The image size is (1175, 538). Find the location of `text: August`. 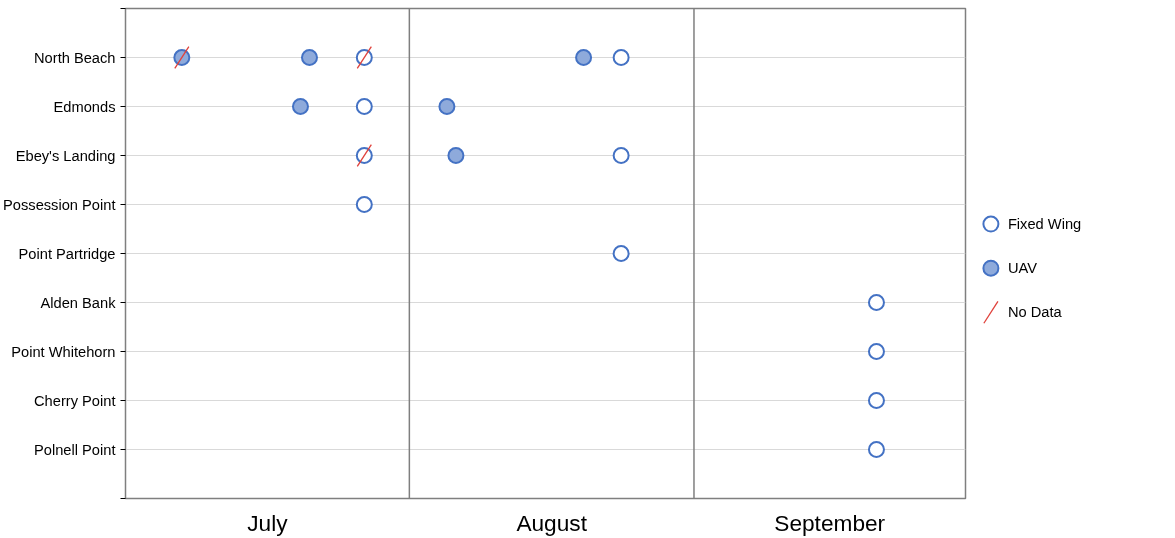

text: August is located at coordinates (552, 522).